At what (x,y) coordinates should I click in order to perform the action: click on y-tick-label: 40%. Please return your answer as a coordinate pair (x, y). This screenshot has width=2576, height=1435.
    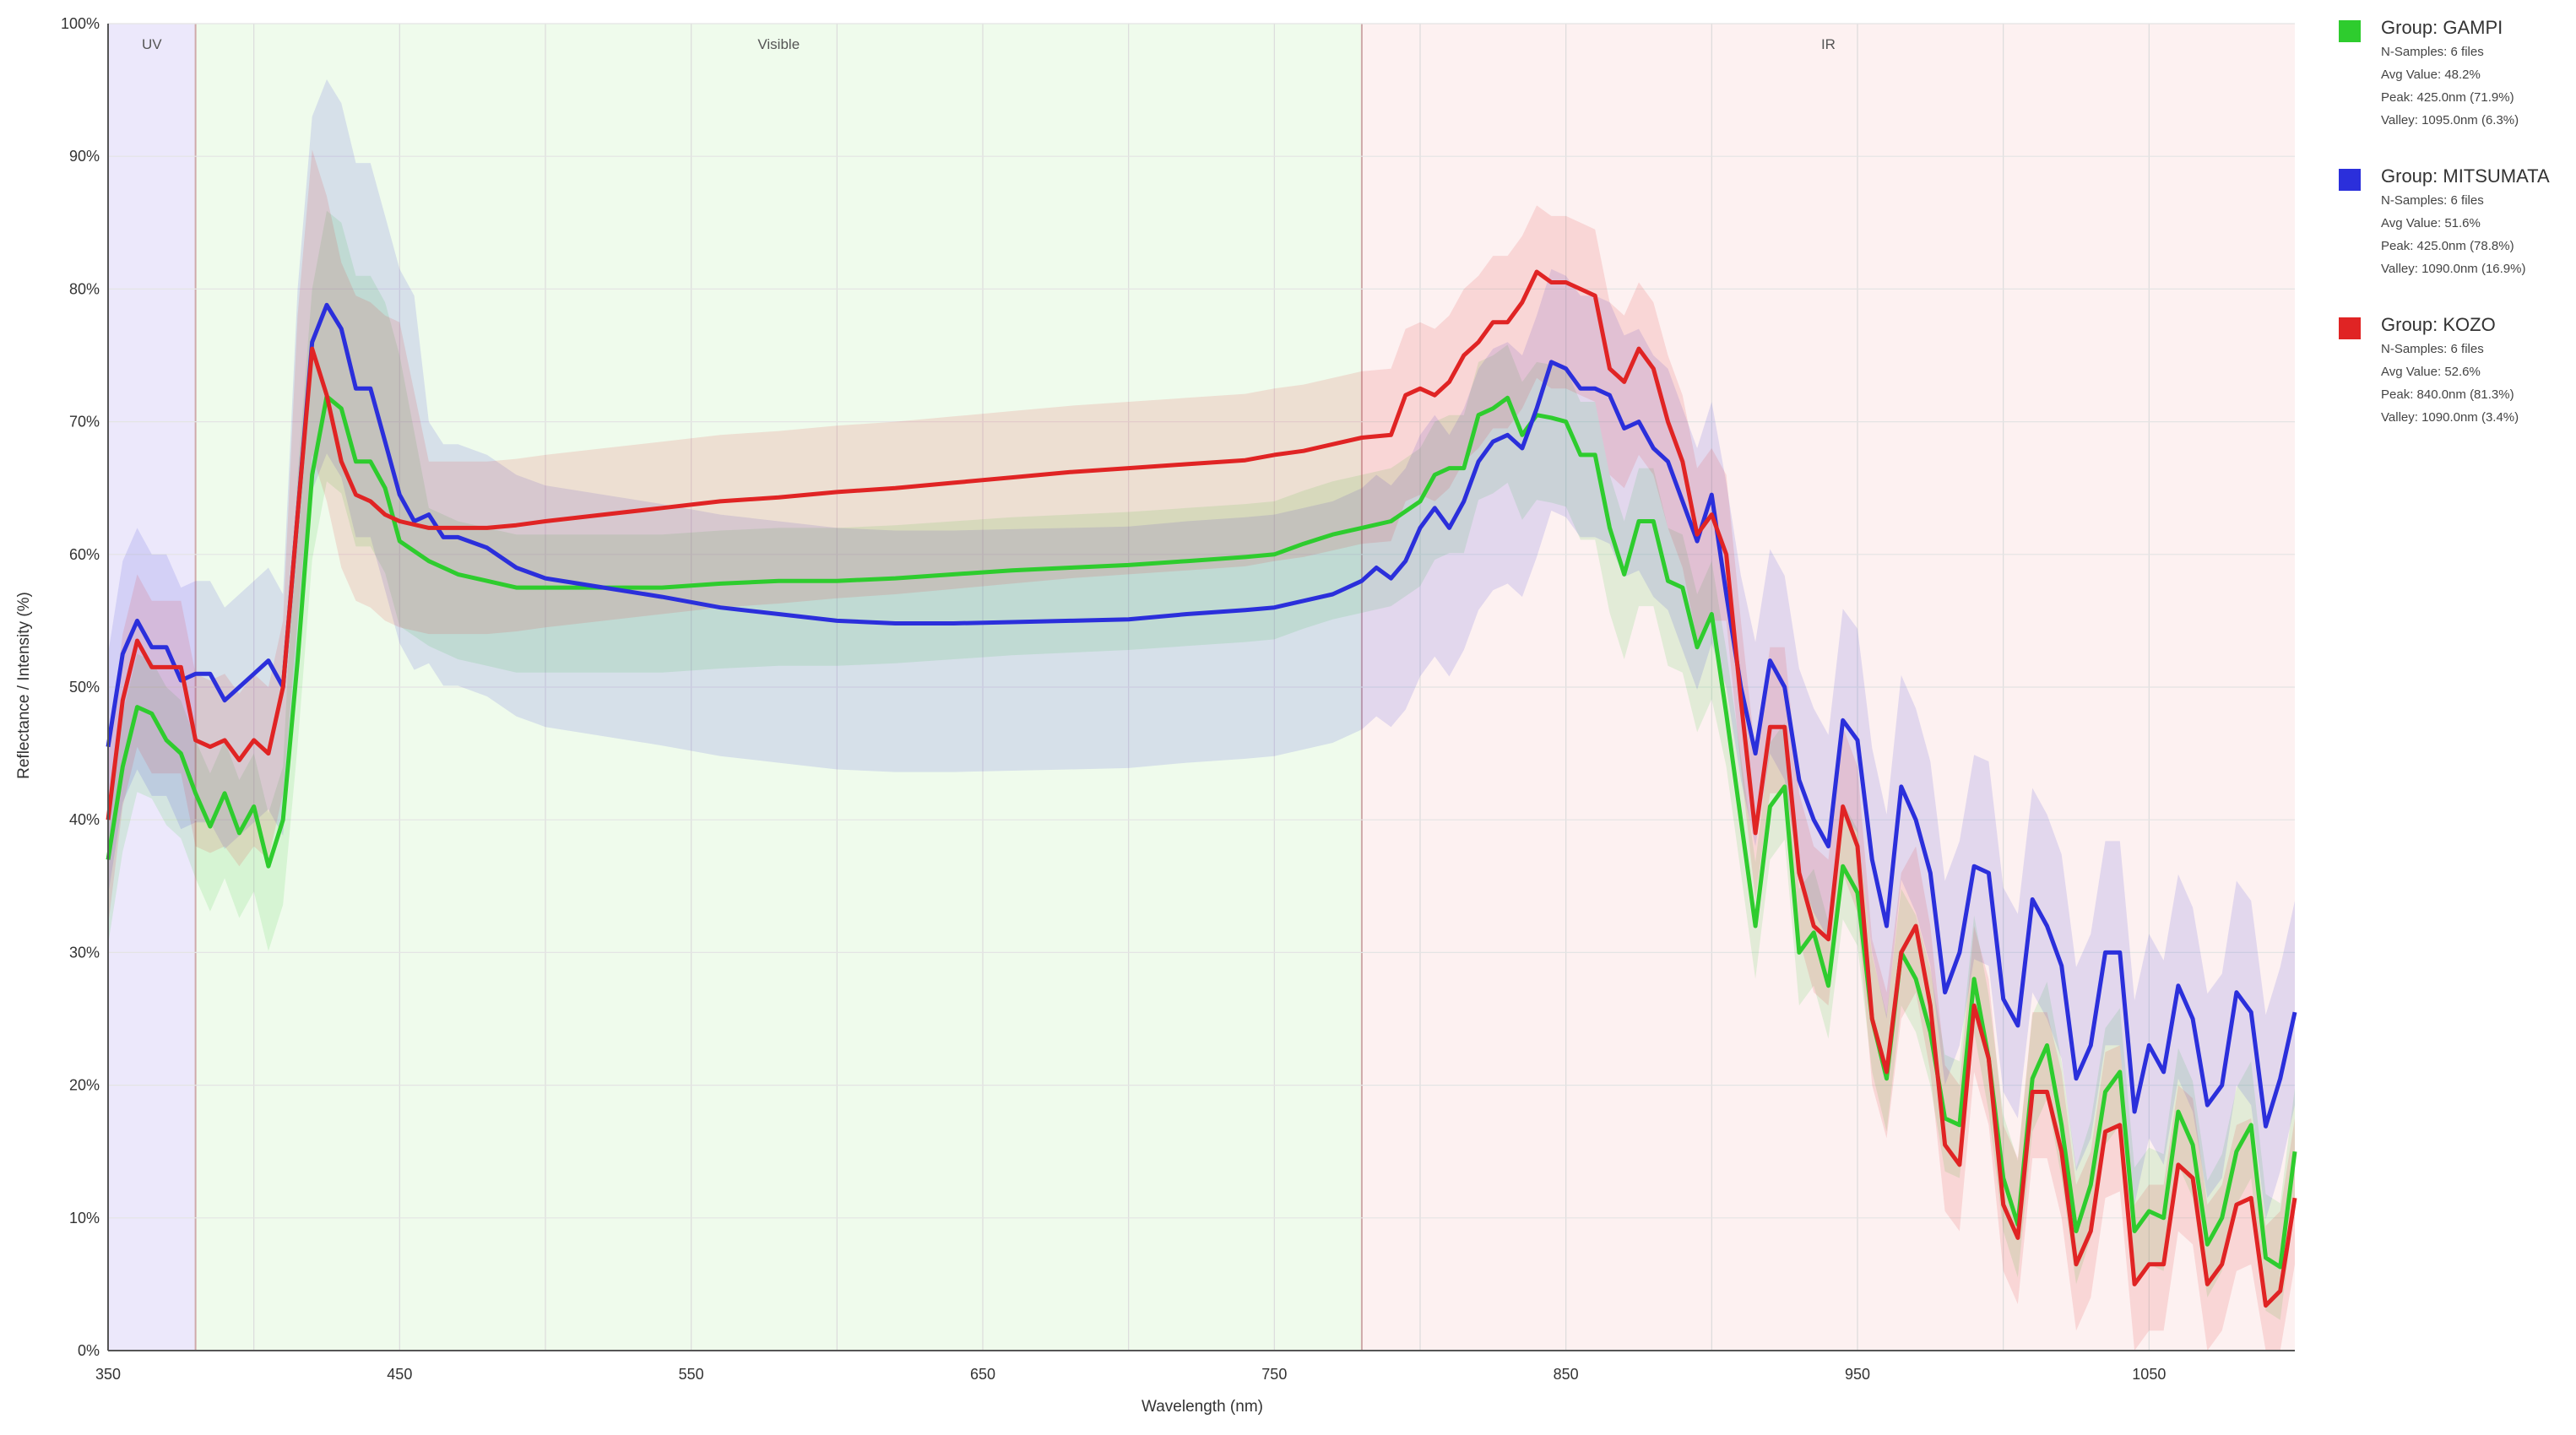
    Looking at the image, I should click on (85, 819).